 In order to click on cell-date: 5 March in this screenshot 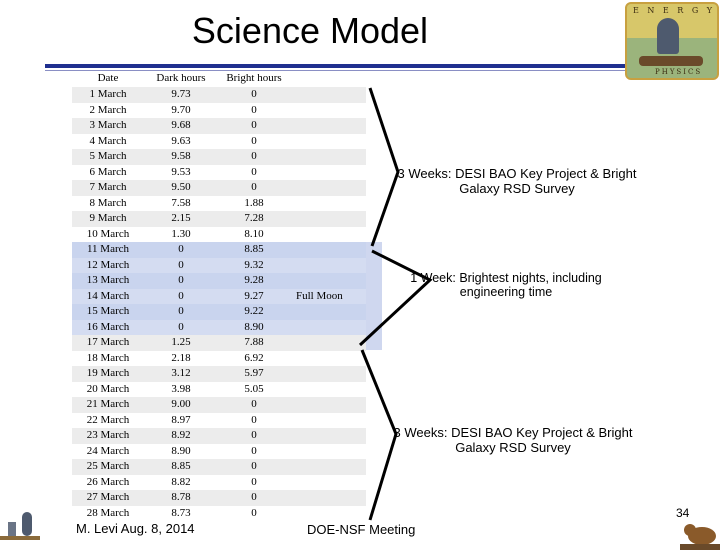, I will do `click(108, 156)`.